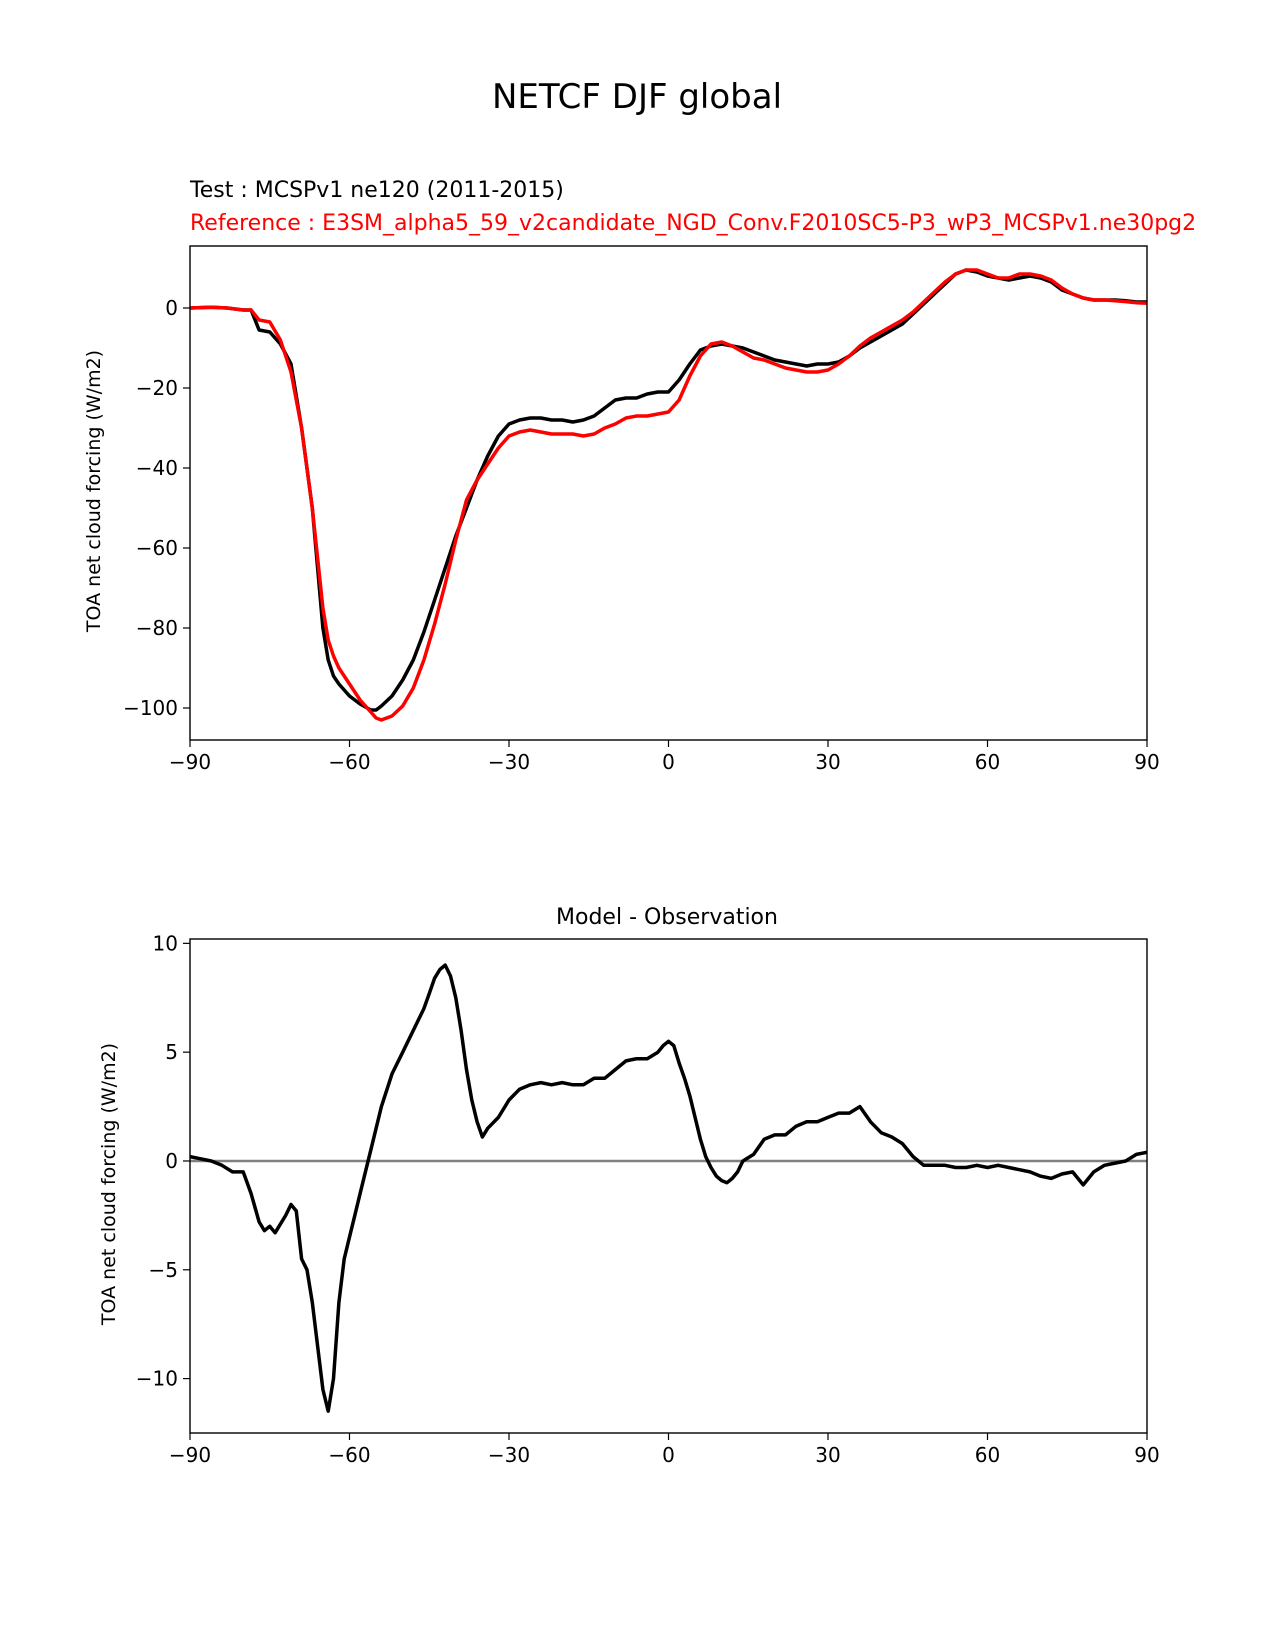 This screenshot has height=1650, width=1275. What do you see at coordinates (827, 762) in the screenshot?
I see `top-xtick-label: 30` at bounding box center [827, 762].